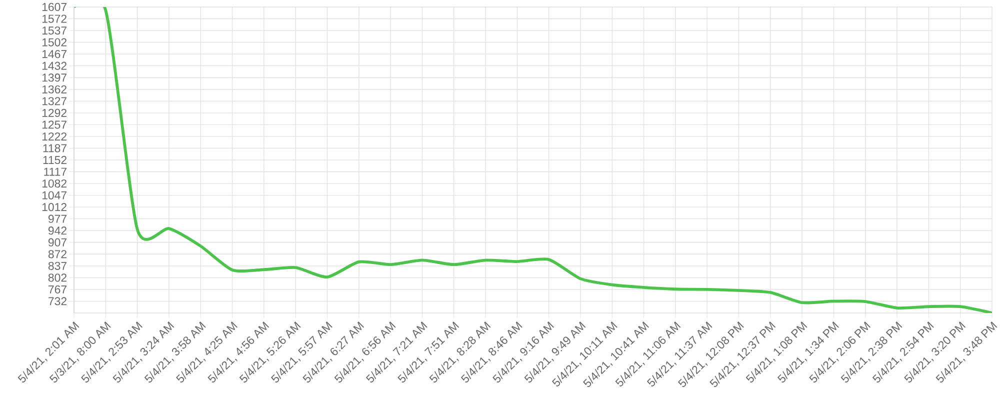  What do you see at coordinates (54, 7) in the screenshot?
I see `y-tick-label: 1607` at bounding box center [54, 7].